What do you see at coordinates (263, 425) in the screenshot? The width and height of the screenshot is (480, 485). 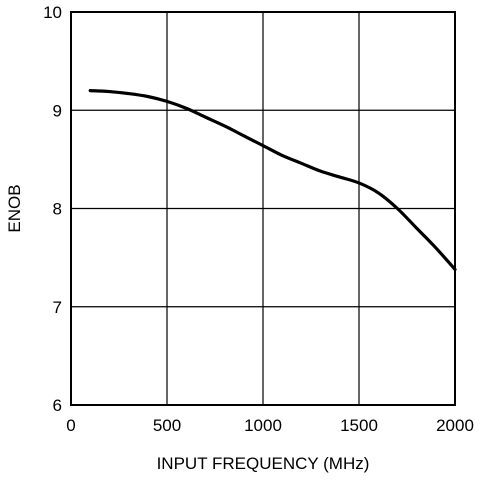 I see `x-tick-label: 1000` at bounding box center [263, 425].